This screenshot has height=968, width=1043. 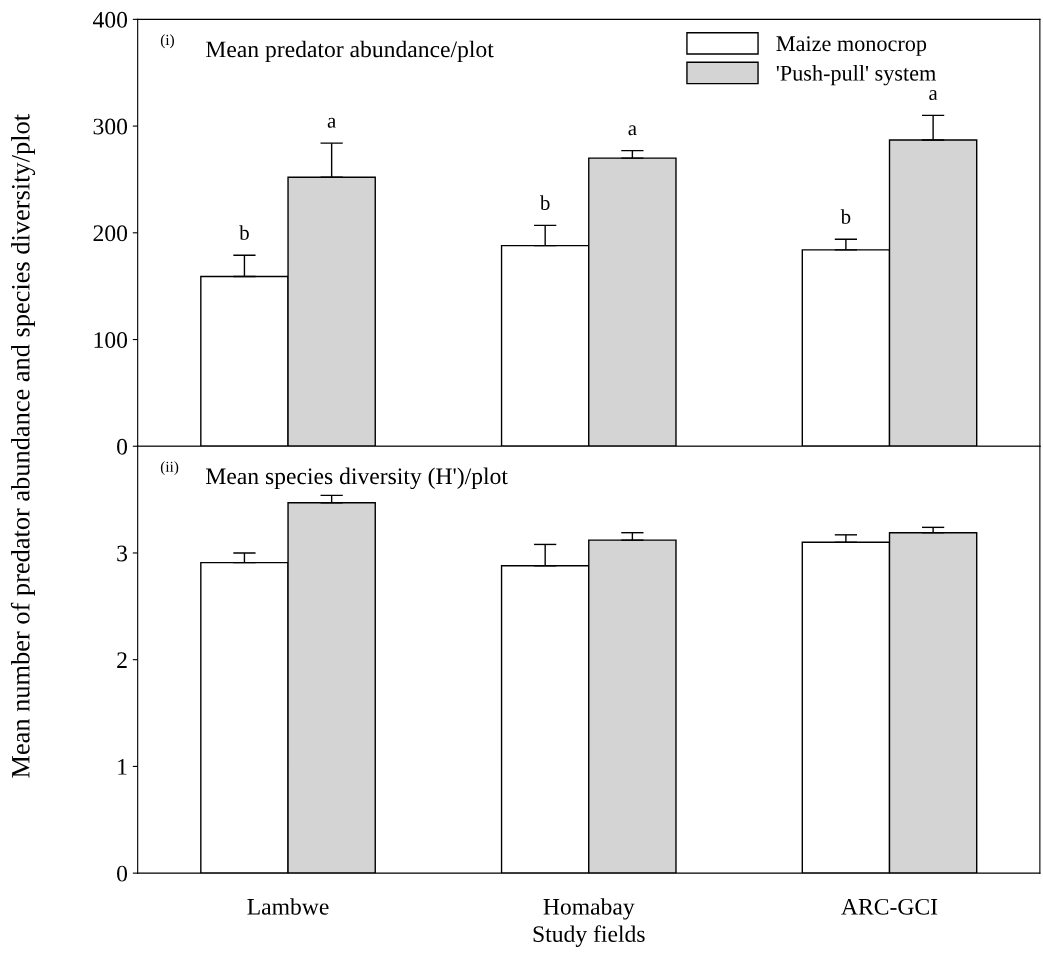 What do you see at coordinates (110, 126) in the screenshot?
I see `y-tick-label: 300` at bounding box center [110, 126].